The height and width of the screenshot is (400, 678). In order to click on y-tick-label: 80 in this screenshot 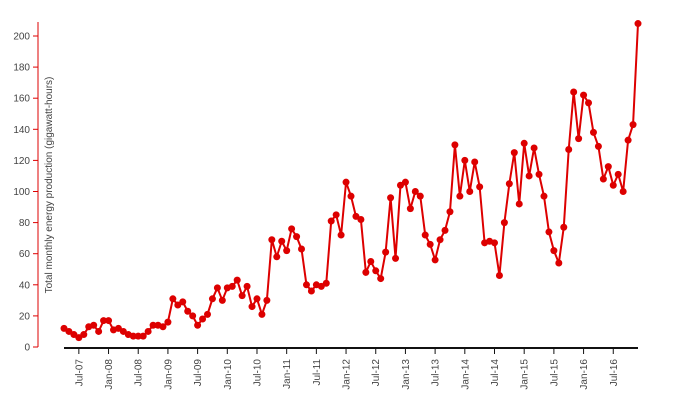, I will do `click(25, 223)`.